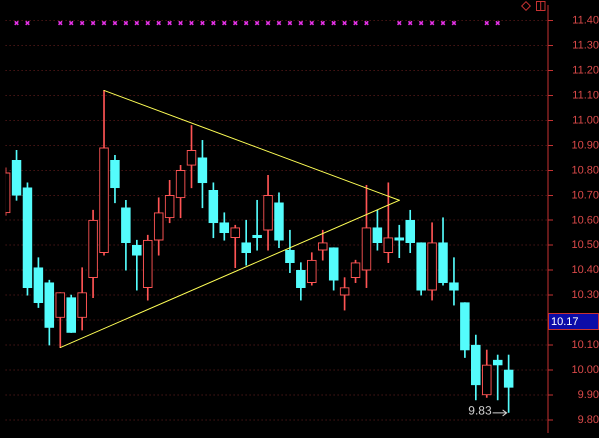  Describe the element at coordinates (585, 220) in the screenshot. I see `y-tick-label: 10.60` at that location.